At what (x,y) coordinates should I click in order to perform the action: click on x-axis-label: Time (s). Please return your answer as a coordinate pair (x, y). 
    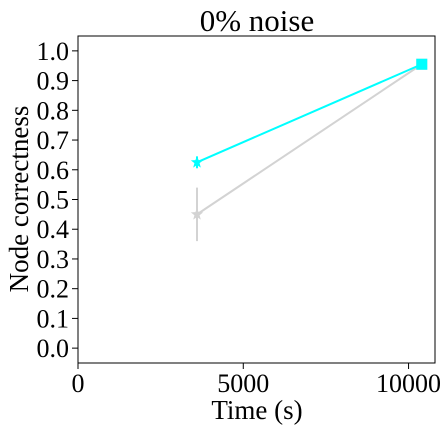
    Looking at the image, I should click on (256, 410).